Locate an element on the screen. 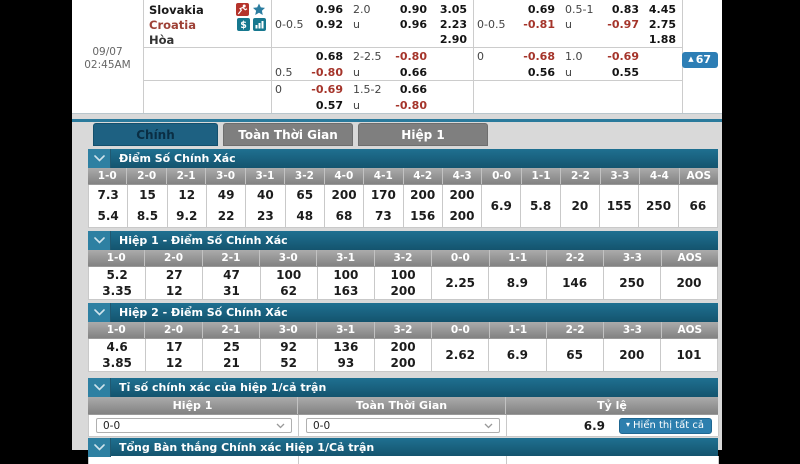  more-markets-badge: ▲ 67 is located at coordinates (700, 60).